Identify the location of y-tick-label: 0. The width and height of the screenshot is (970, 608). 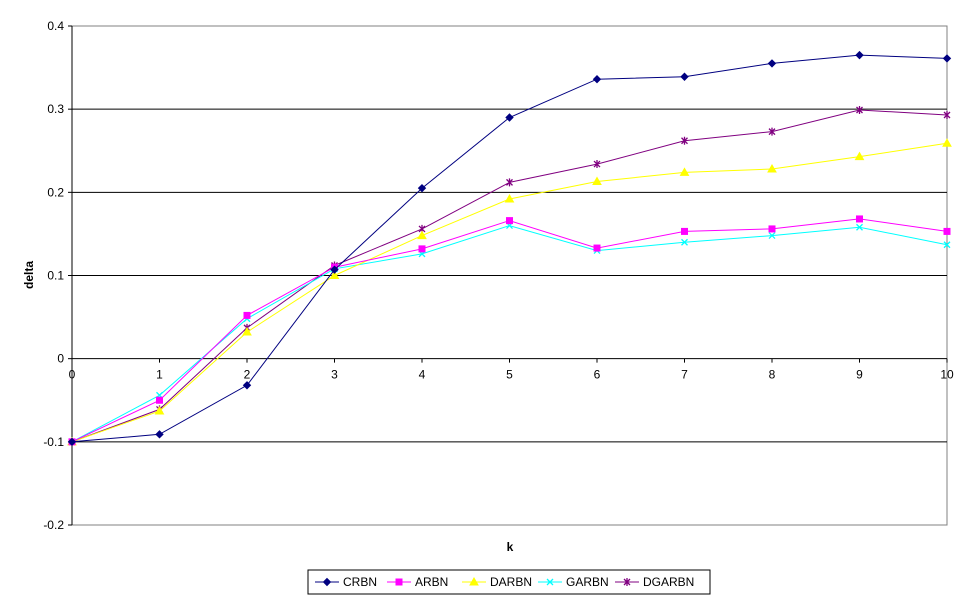
(60, 359).